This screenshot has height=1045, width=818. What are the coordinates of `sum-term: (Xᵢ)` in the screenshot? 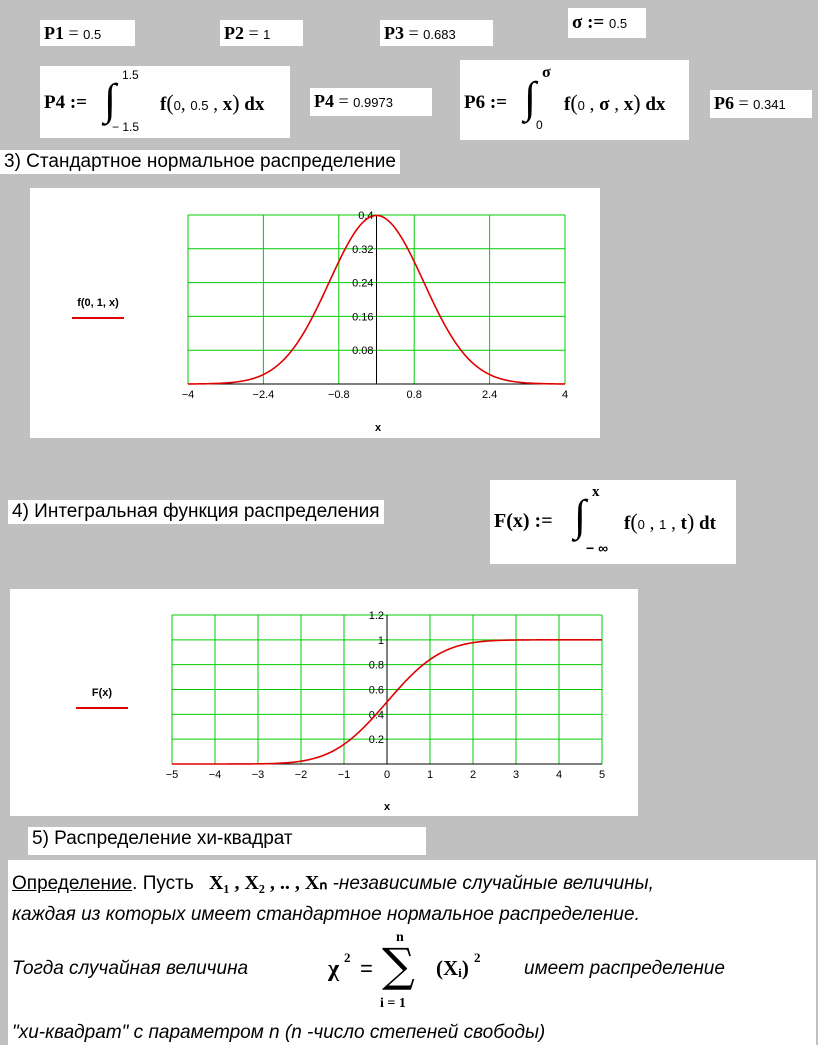 It's located at (452, 968).